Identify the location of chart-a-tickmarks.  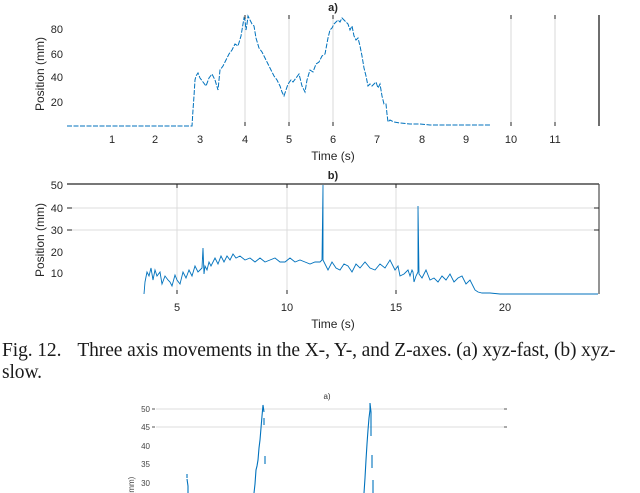
(400, 70).